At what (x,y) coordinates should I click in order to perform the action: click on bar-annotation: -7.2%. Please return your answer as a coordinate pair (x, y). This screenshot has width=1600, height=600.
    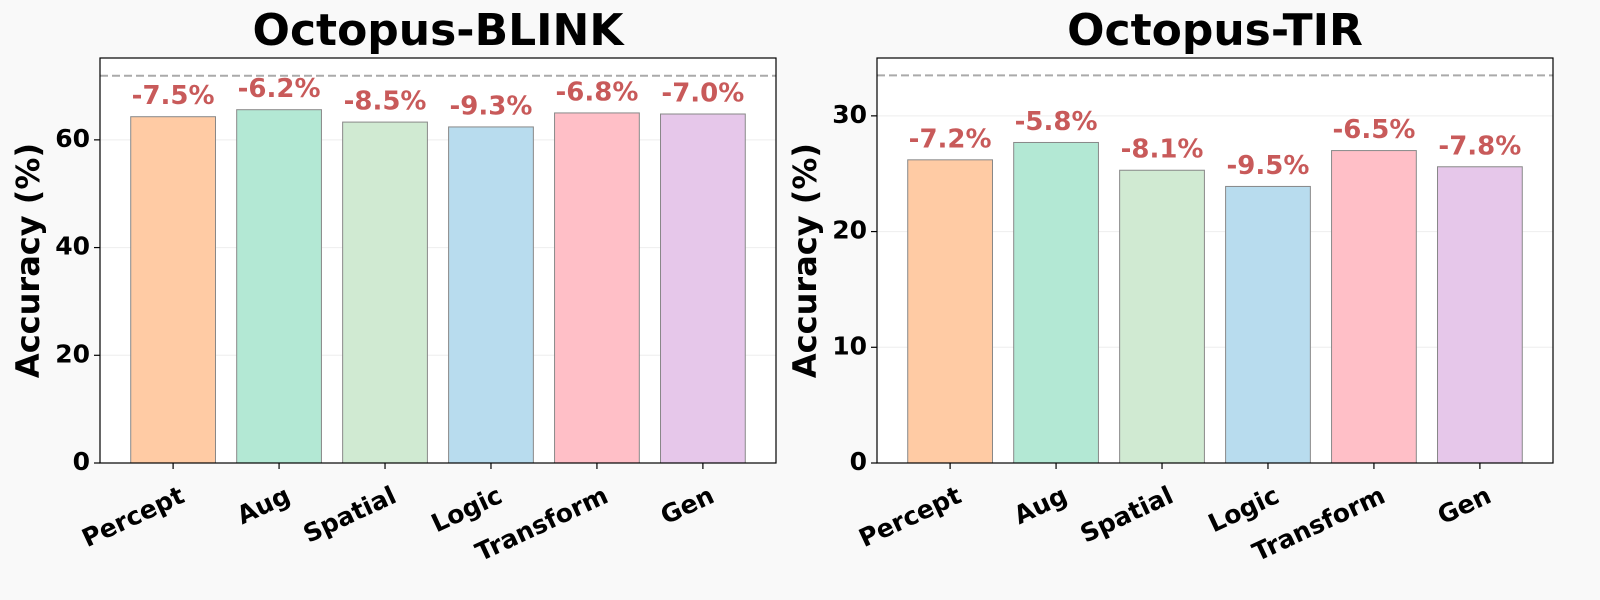
    Looking at the image, I should click on (950, 139).